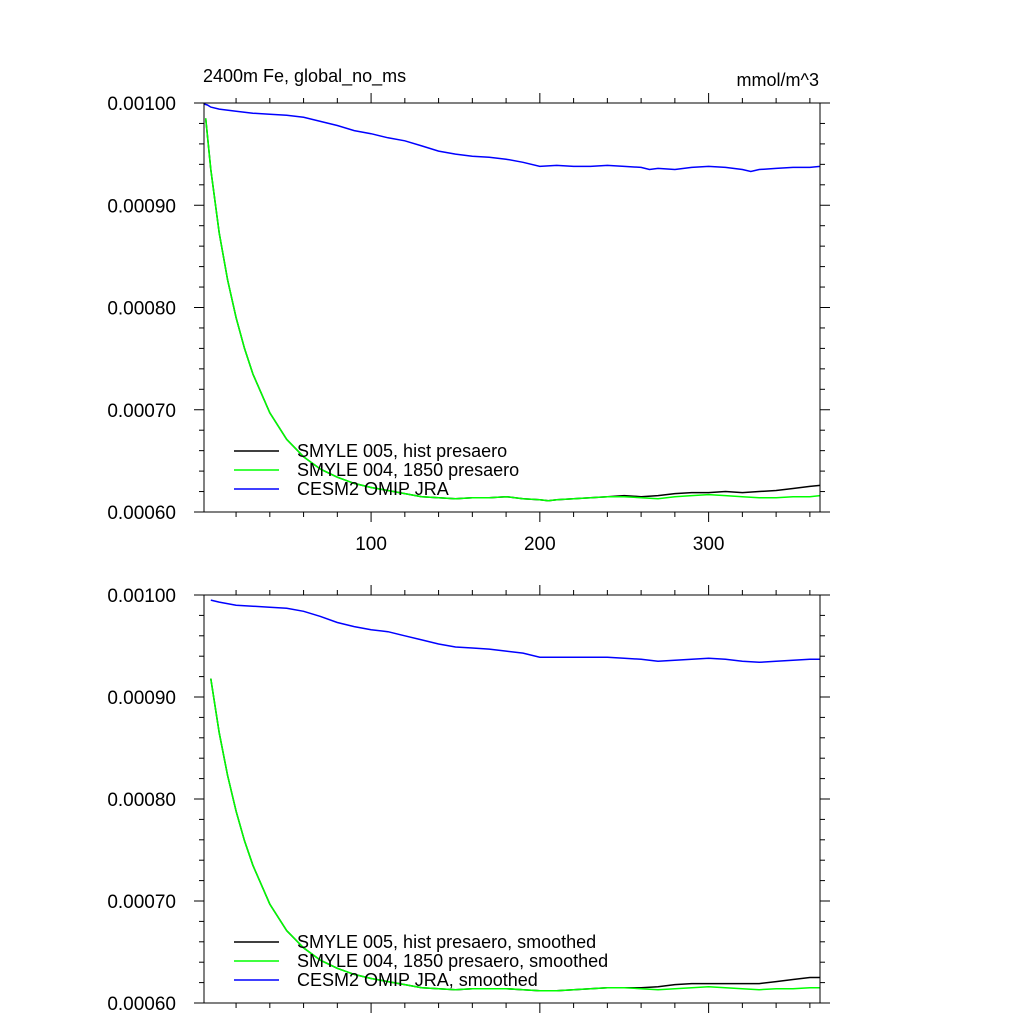 This screenshot has height=1024, width=1024. Describe the element at coordinates (417, 980) in the screenshot. I see `legend-label: CESM2 OMIP JRA, smoothed` at that location.